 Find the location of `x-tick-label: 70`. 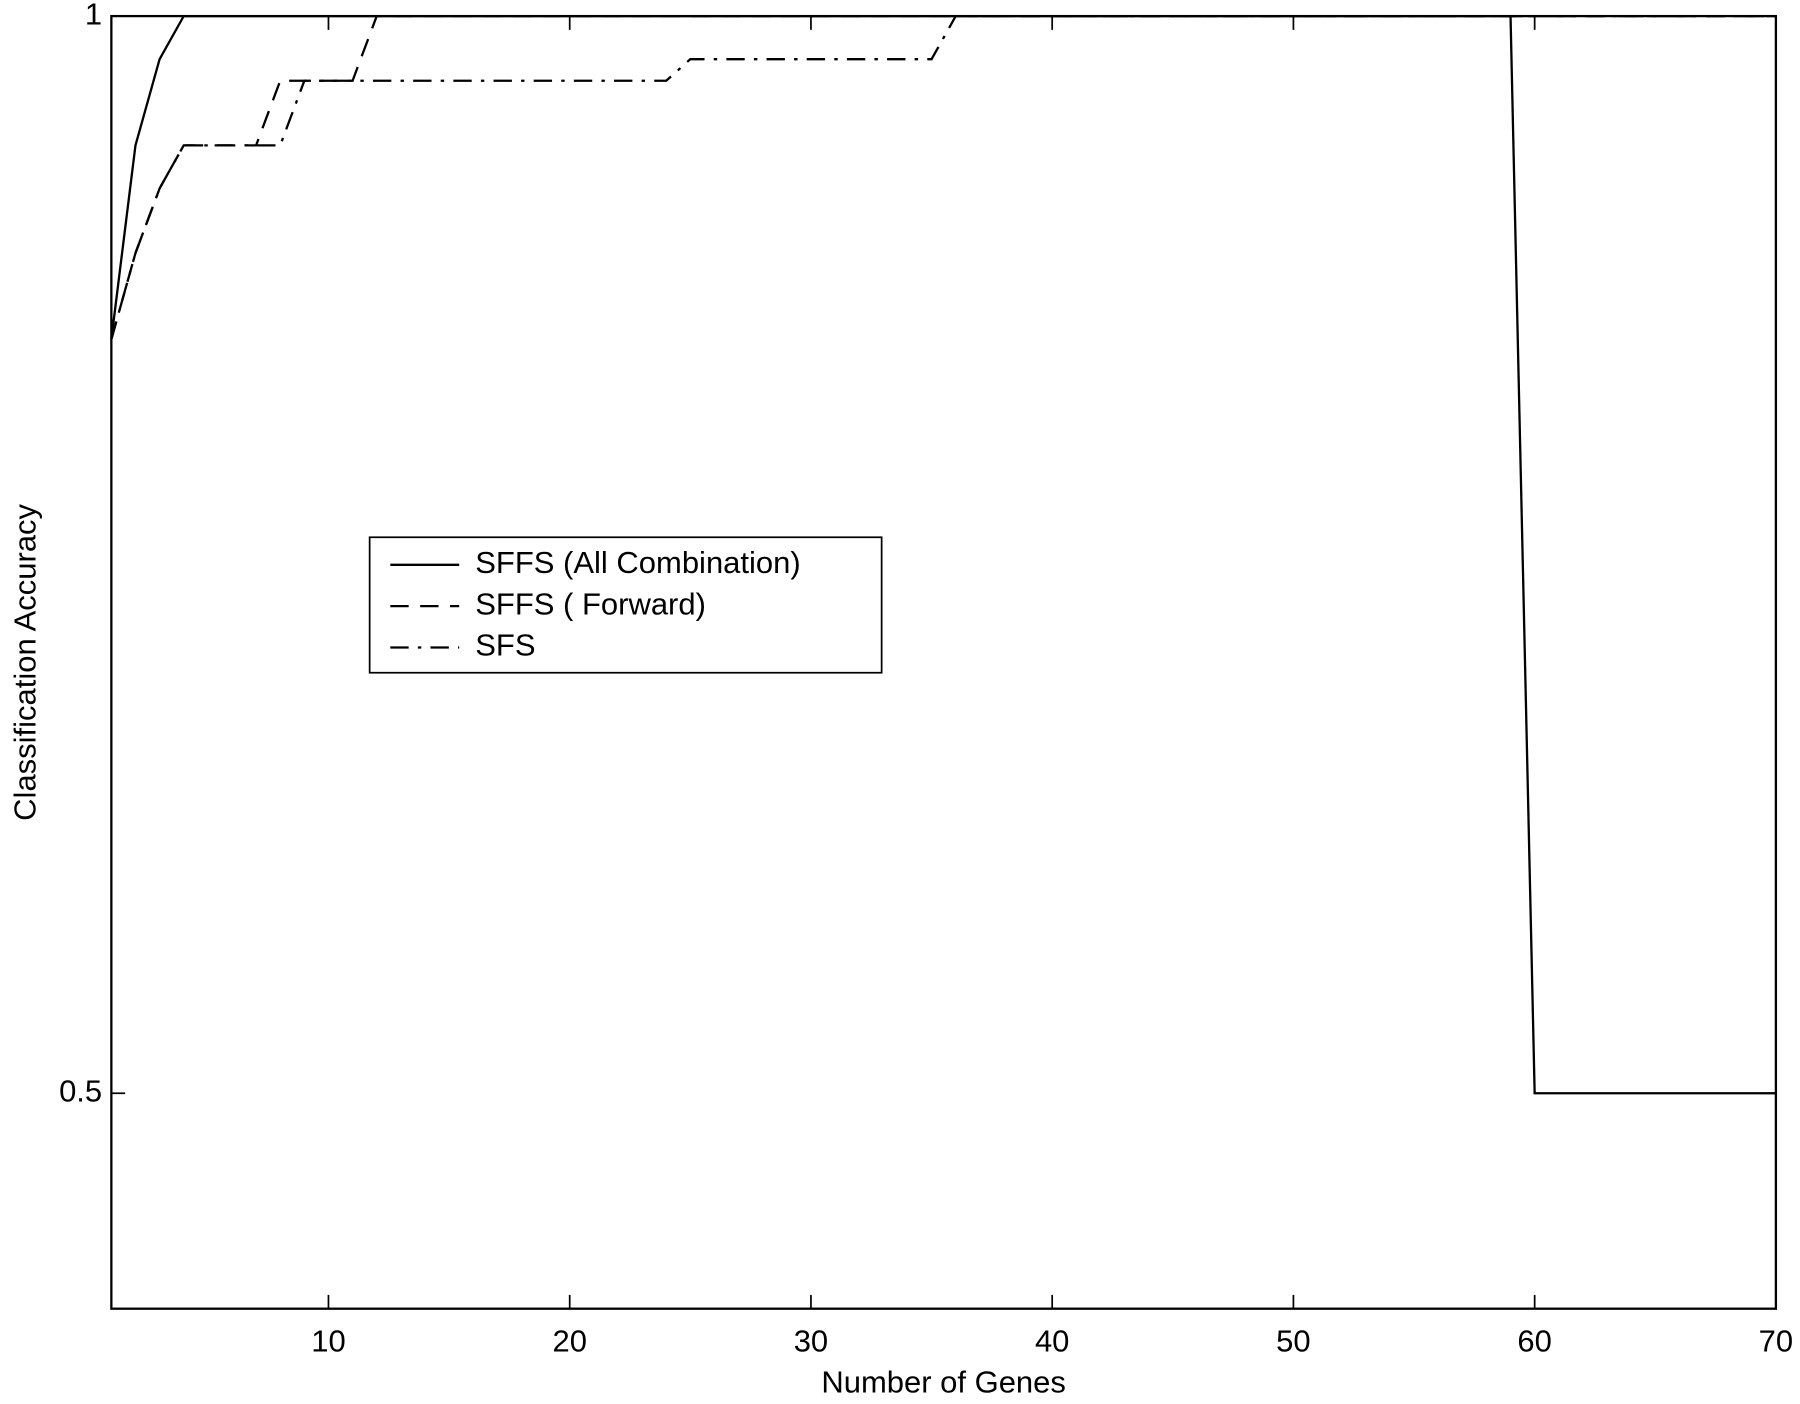

x-tick-label: 70 is located at coordinates (1776, 1340).